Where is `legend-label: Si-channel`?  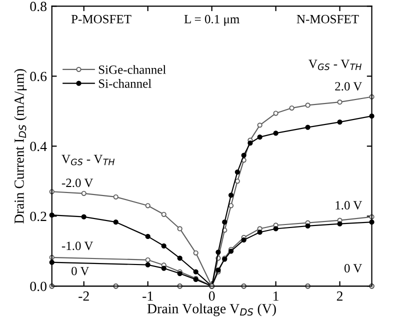 legend-label: Si-channel is located at coordinates (125, 83).